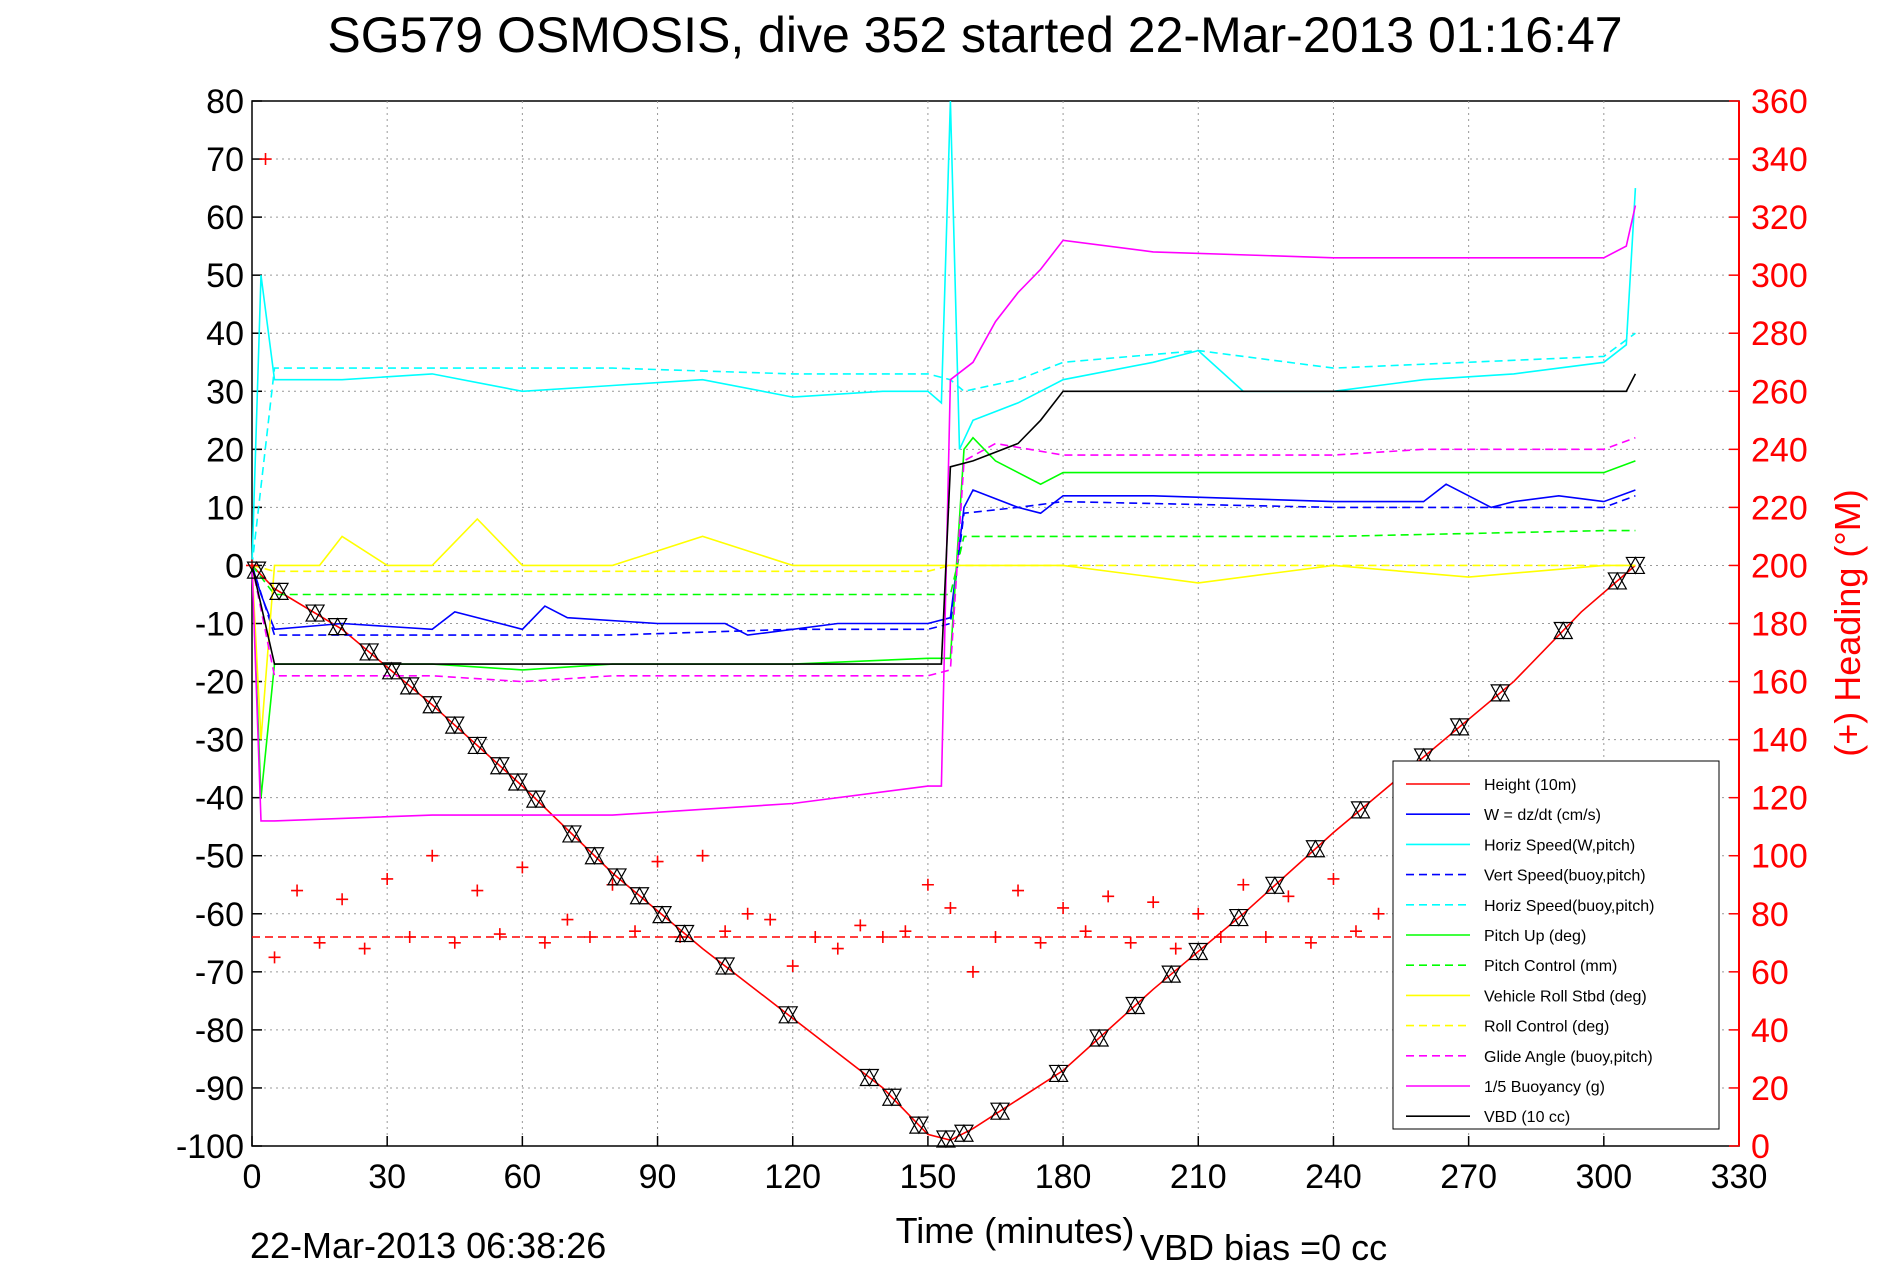  I want to click on y2-tick-label: 140, so click(1779, 741).